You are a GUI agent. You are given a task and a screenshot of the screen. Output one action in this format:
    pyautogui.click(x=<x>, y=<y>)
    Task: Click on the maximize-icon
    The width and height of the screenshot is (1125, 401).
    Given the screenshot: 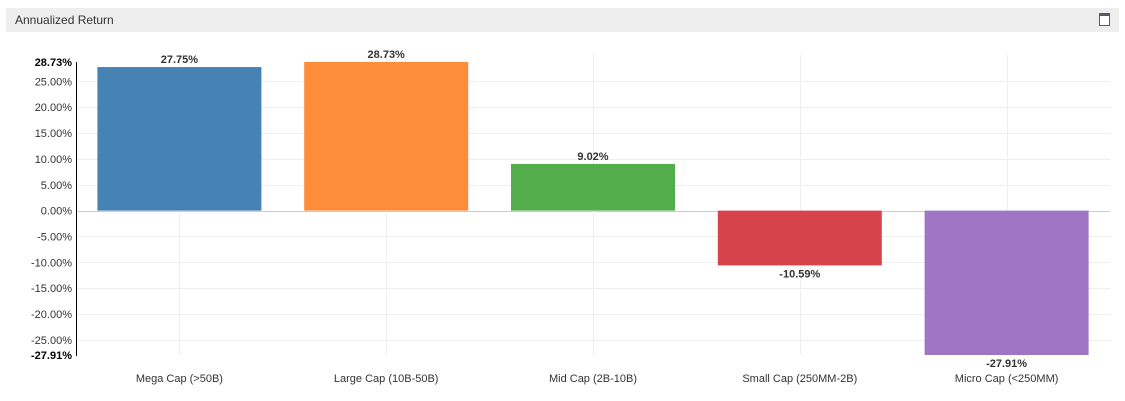 What is the action you would take?
    pyautogui.click(x=1104, y=19)
    